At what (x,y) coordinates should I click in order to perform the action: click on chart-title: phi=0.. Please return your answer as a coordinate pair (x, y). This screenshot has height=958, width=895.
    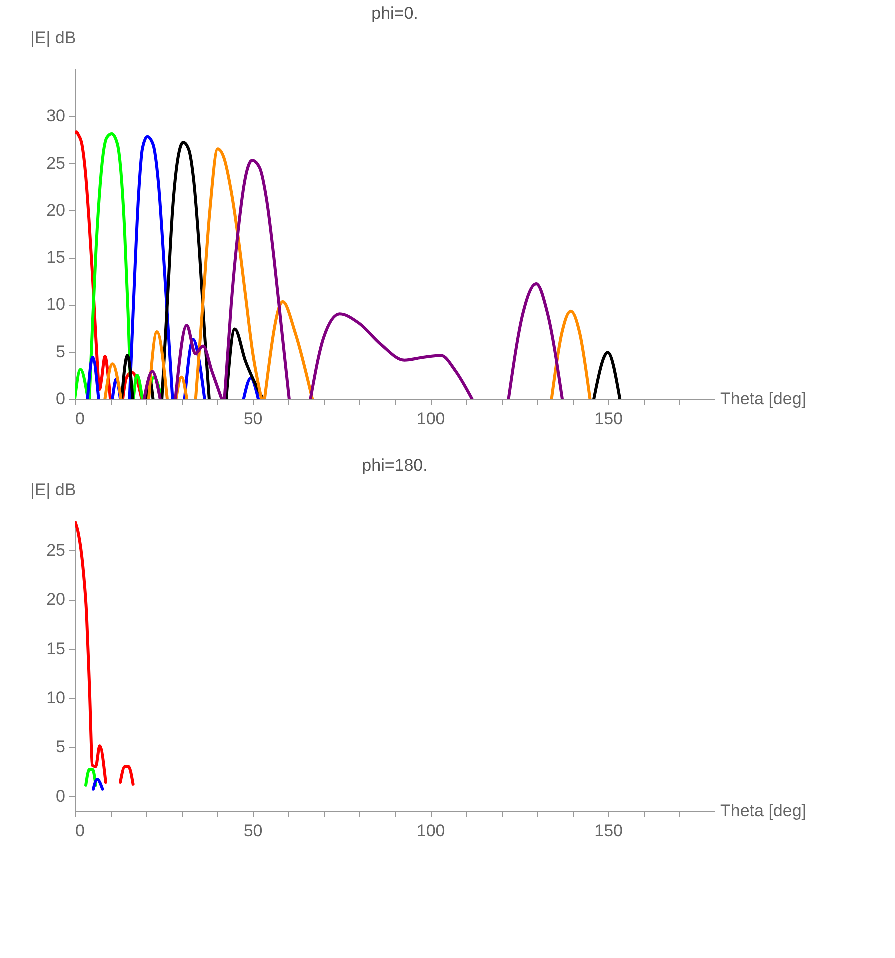
    Looking at the image, I should click on (395, 13).